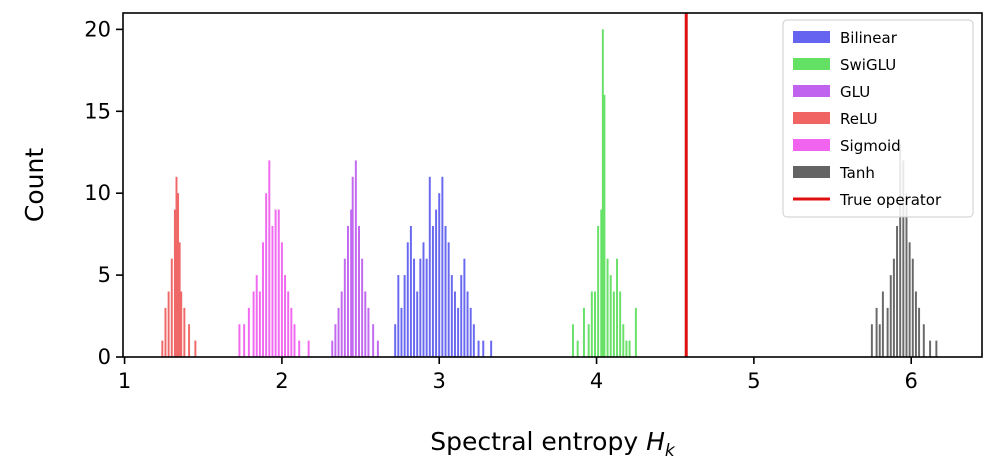  Describe the element at coordinates (281, 381) in the screenshot. I see `x-tick-label: 2` at that location.